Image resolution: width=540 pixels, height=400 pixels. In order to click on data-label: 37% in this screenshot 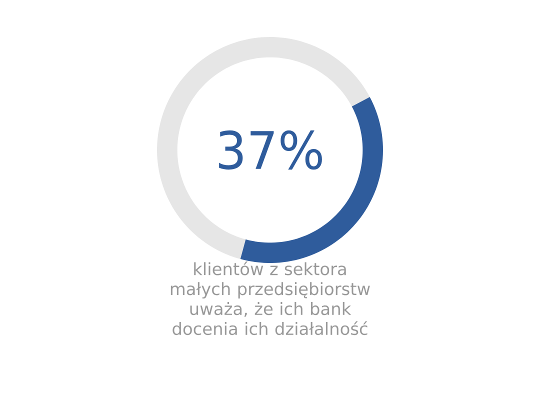, I will do `click(270, 150)`.